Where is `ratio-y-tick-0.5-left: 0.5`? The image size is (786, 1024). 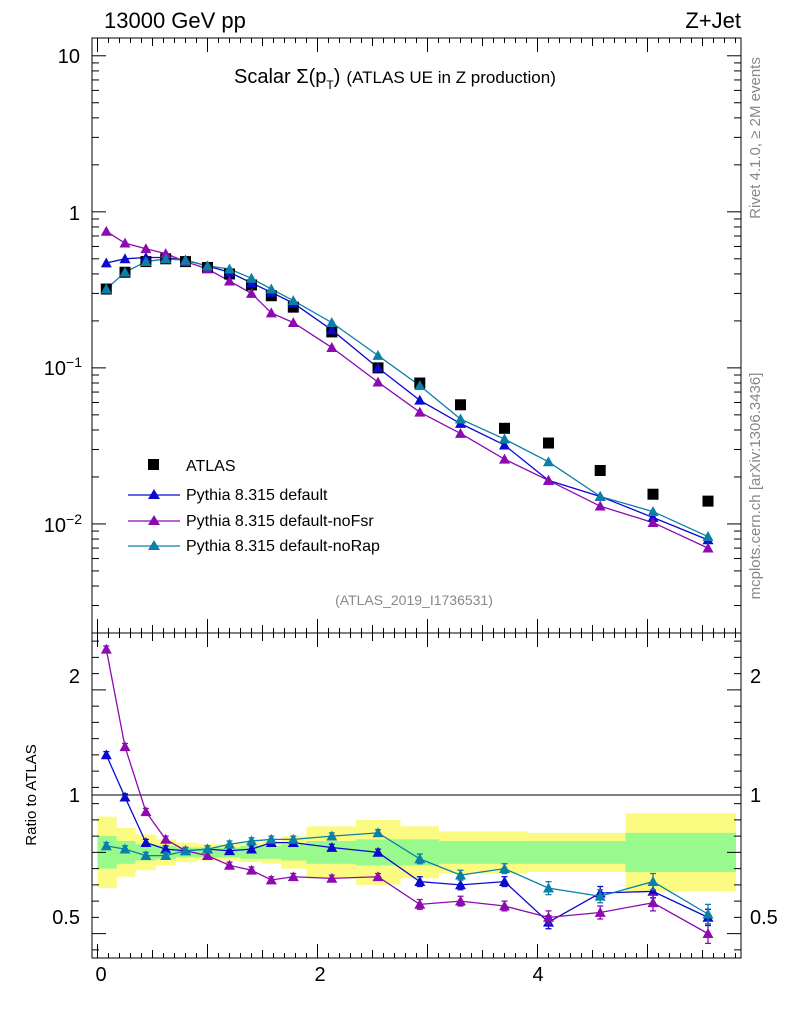 ratio-y-tick-0.5-left: 0.5 is located at coordinates (66, 918).